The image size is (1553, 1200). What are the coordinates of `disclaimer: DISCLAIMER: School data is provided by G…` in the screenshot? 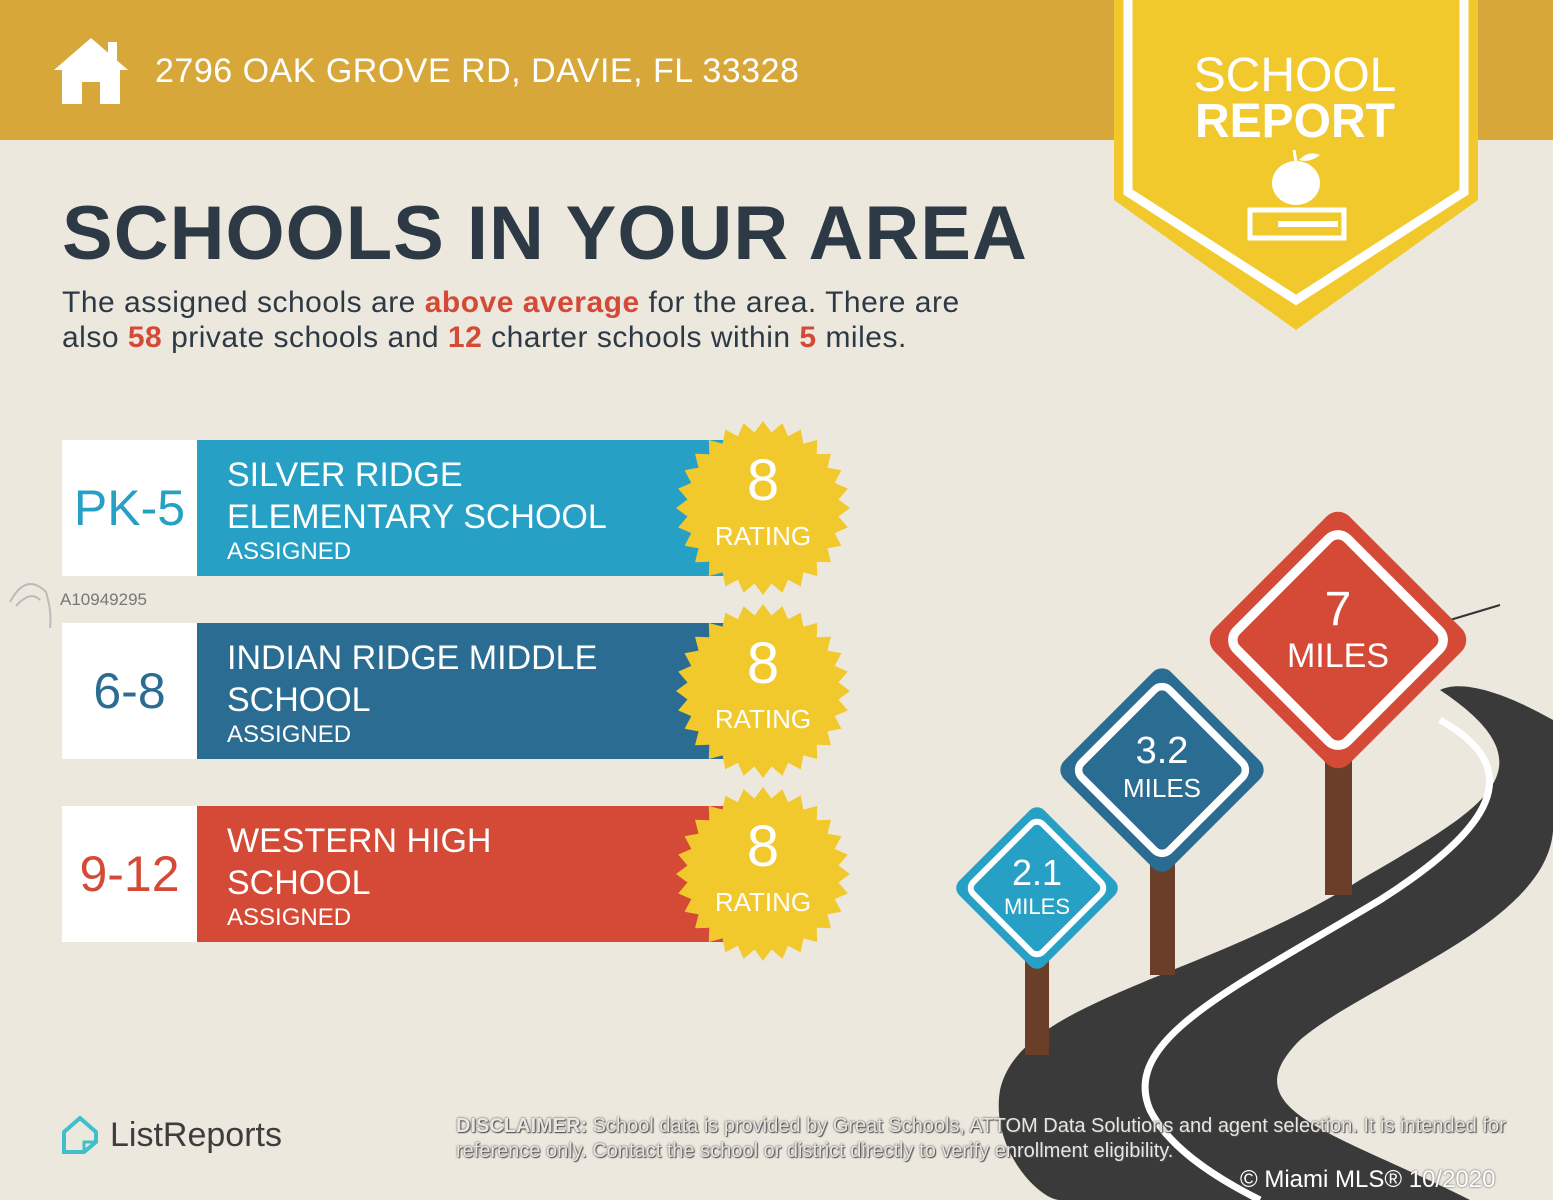 It's located at (981, 1138).